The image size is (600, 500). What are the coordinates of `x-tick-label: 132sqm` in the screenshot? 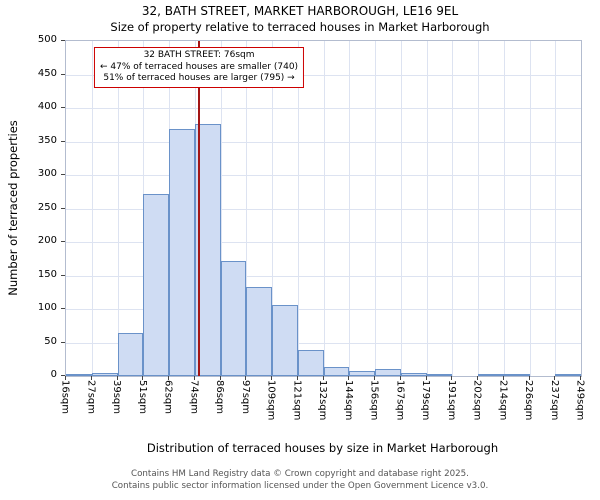 It's located at (322, 400).